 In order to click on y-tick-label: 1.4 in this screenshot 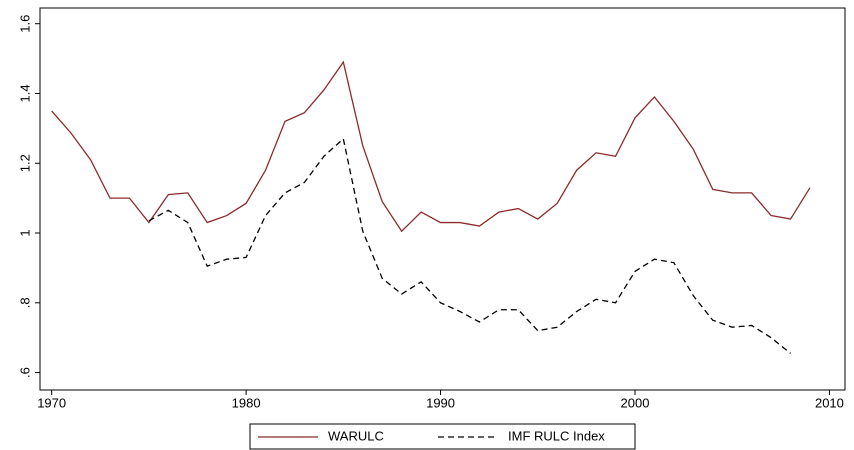, I will do `click(24, 93)`.